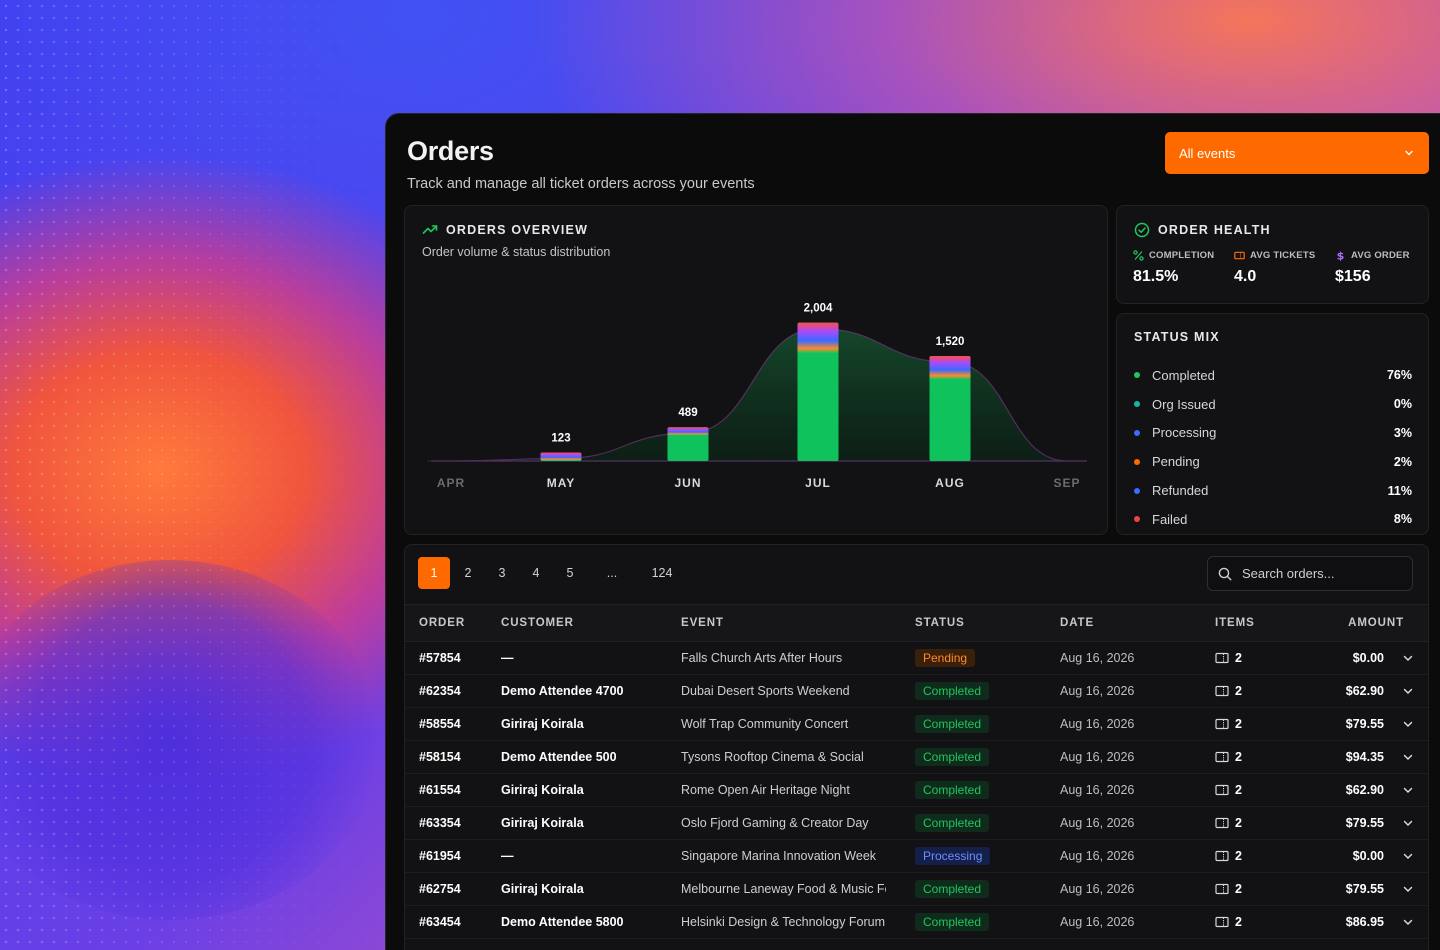 Image resolution: width=1440 pixels, height=950 pixels. I want to click on header-amount: AMOUNT, so click(1376, 623).